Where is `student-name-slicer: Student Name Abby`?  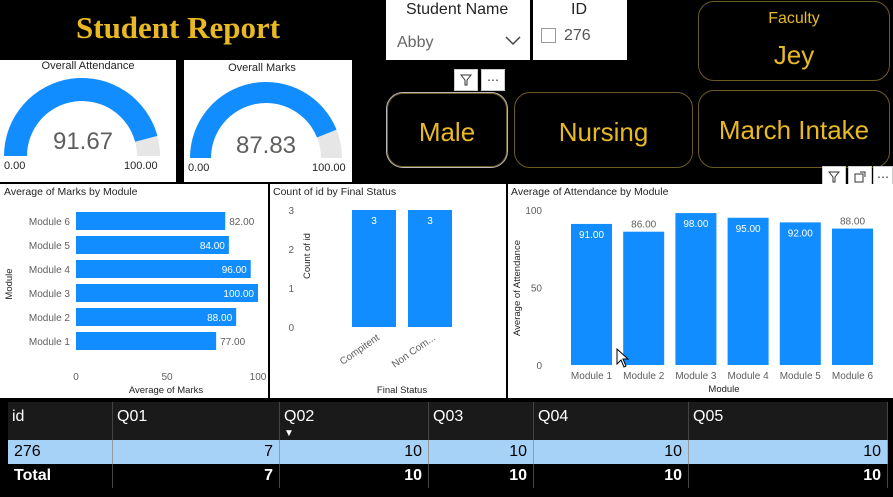 student-name-slicer: Student Name Abby is located at coordinates (458, 30).